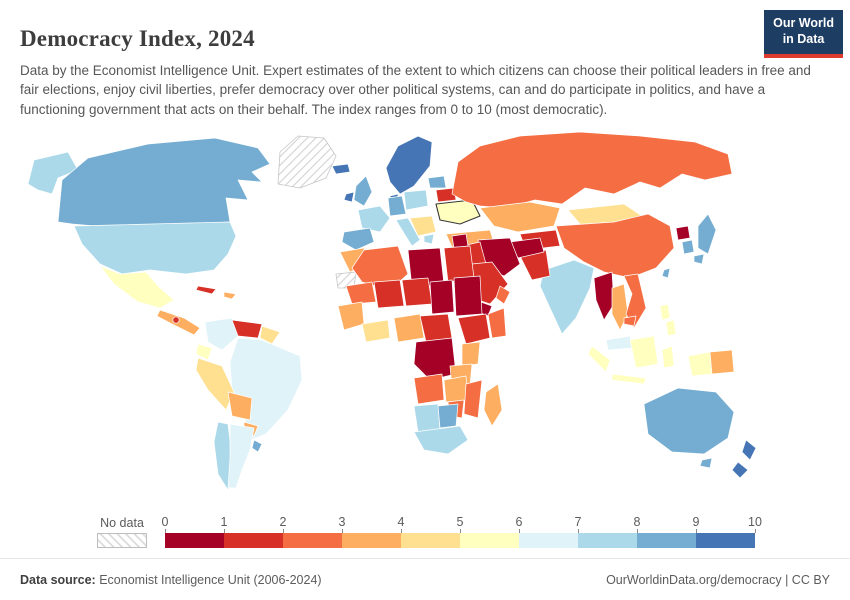 The image size is (850, 600). What do you see at coordinates (215, 384) in the screenshot?
I see `region-peru` at bounding box center [215, 384].